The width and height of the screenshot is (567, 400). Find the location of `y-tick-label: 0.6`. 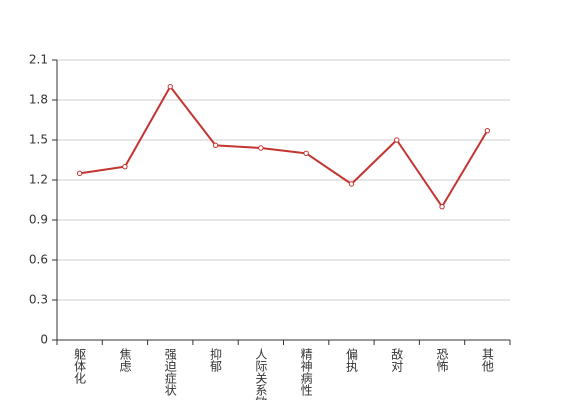

y-tick-label: 0.6 is located at coordinates (38, 260).